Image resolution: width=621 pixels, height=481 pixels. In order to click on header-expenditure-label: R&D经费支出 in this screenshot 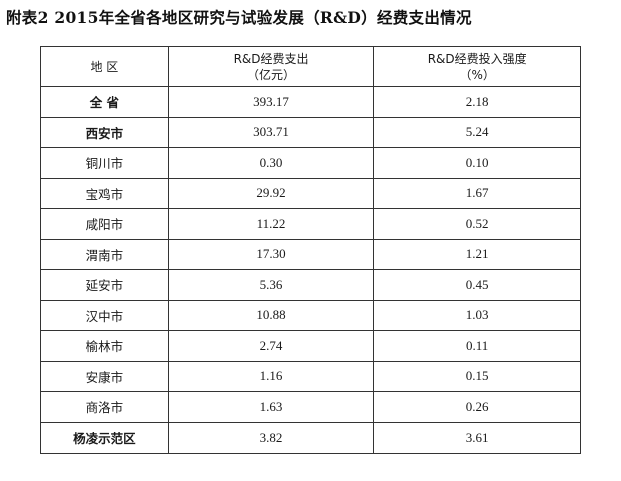, I will do `click(271, 58)`.